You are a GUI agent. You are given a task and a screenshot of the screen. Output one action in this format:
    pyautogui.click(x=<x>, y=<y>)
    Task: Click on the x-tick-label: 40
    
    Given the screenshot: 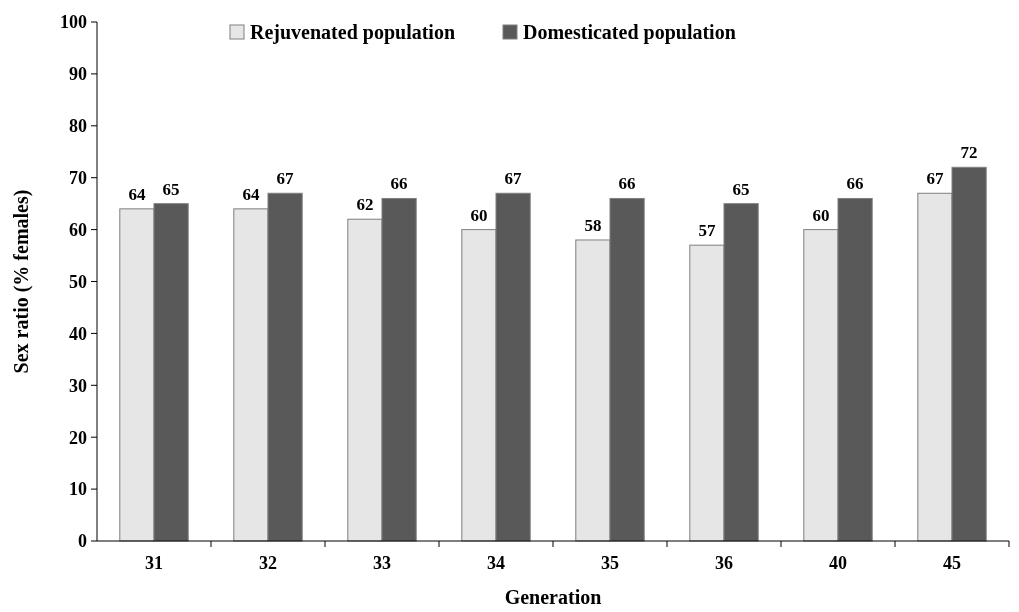 What is the action you would take?
    pyautogui.click(x=838, y=563)
    